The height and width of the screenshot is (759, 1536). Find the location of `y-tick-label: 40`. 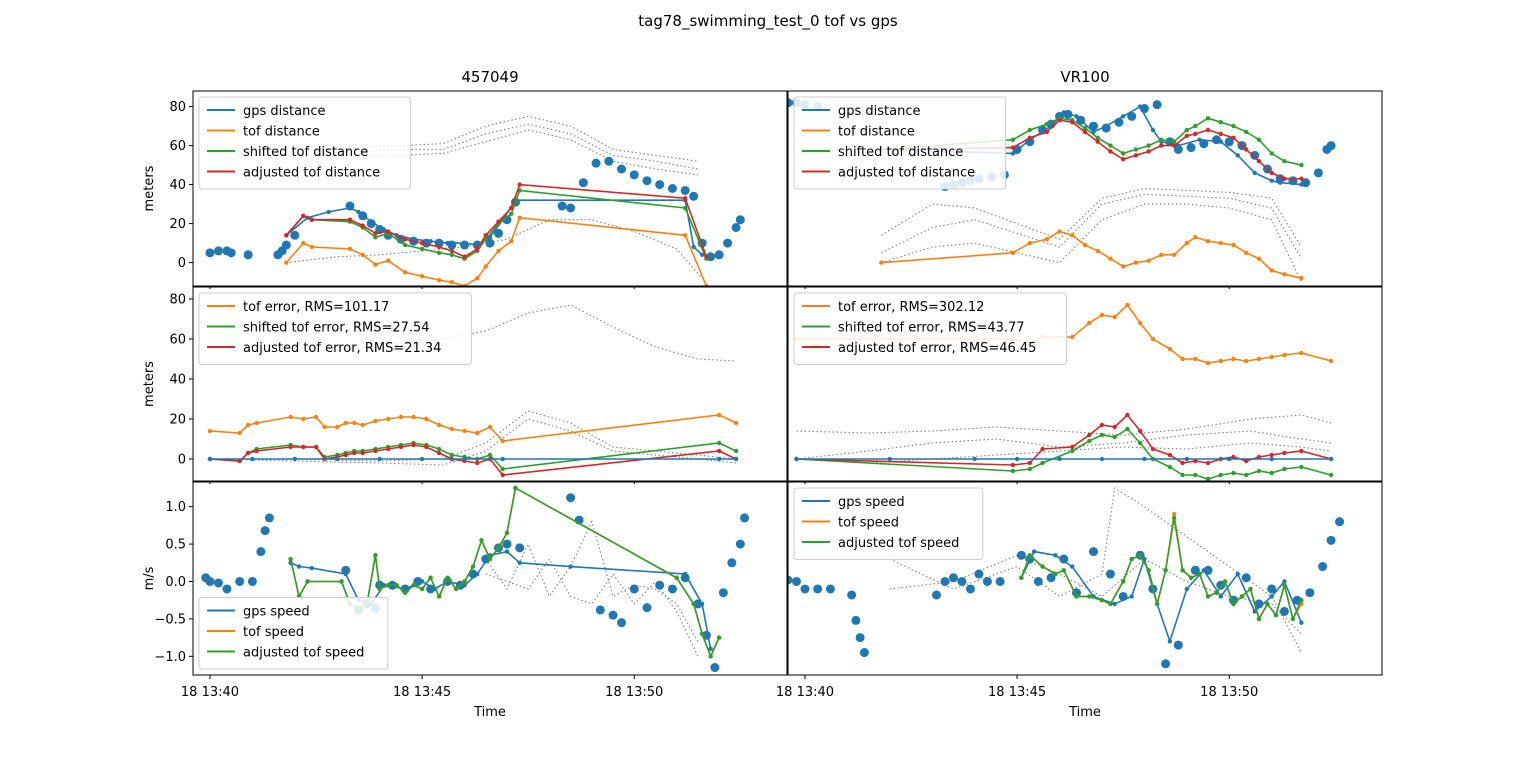

y-tick-label: 40 is located at coordinates (177, 380).